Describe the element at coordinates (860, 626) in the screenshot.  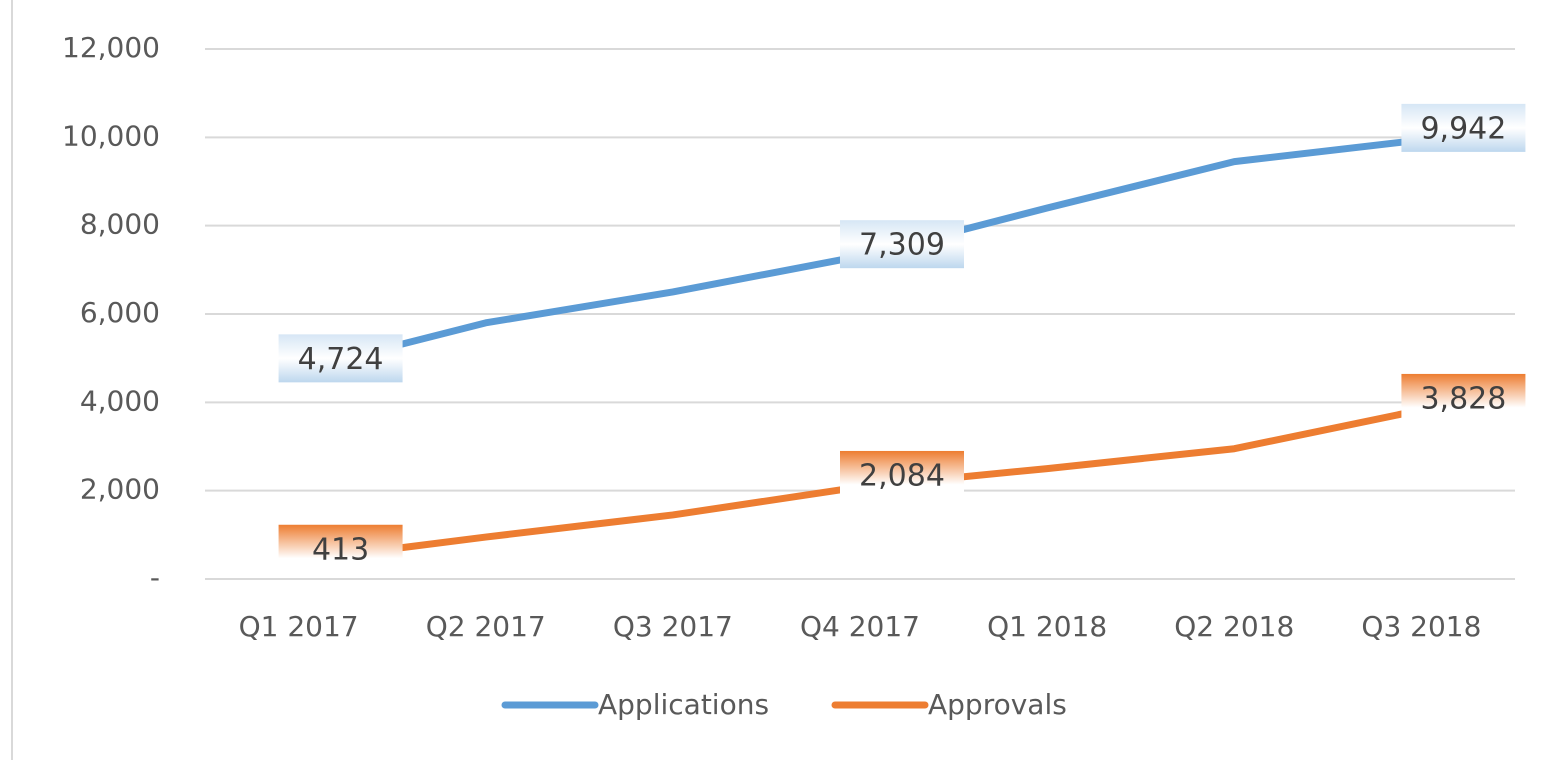
I see `x-tick-label: Q4 2017` at that location.